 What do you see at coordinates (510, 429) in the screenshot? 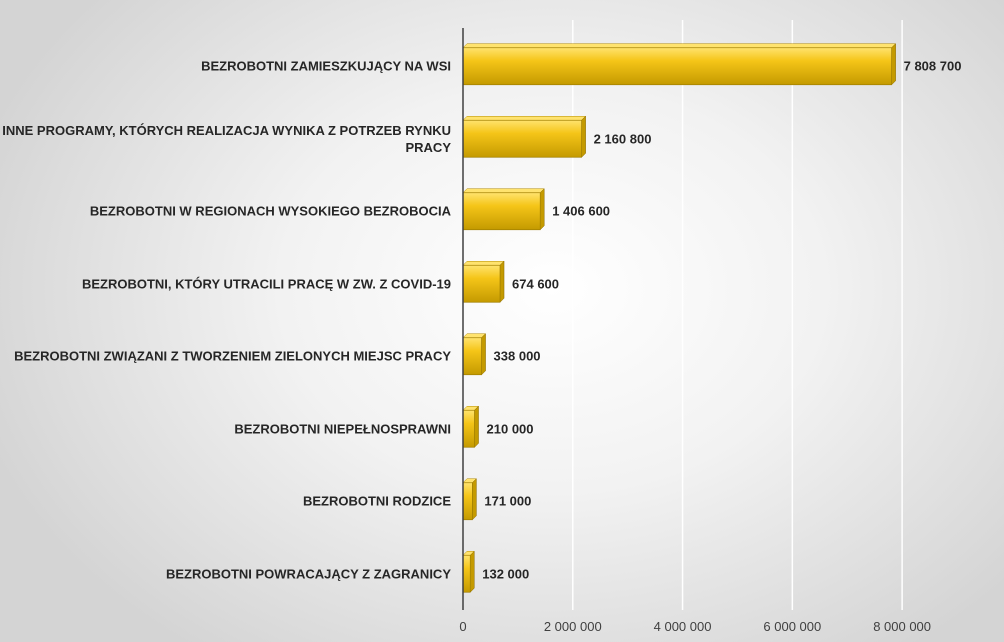
I see `data-label: 210 000` at bounding box center [510, 429].